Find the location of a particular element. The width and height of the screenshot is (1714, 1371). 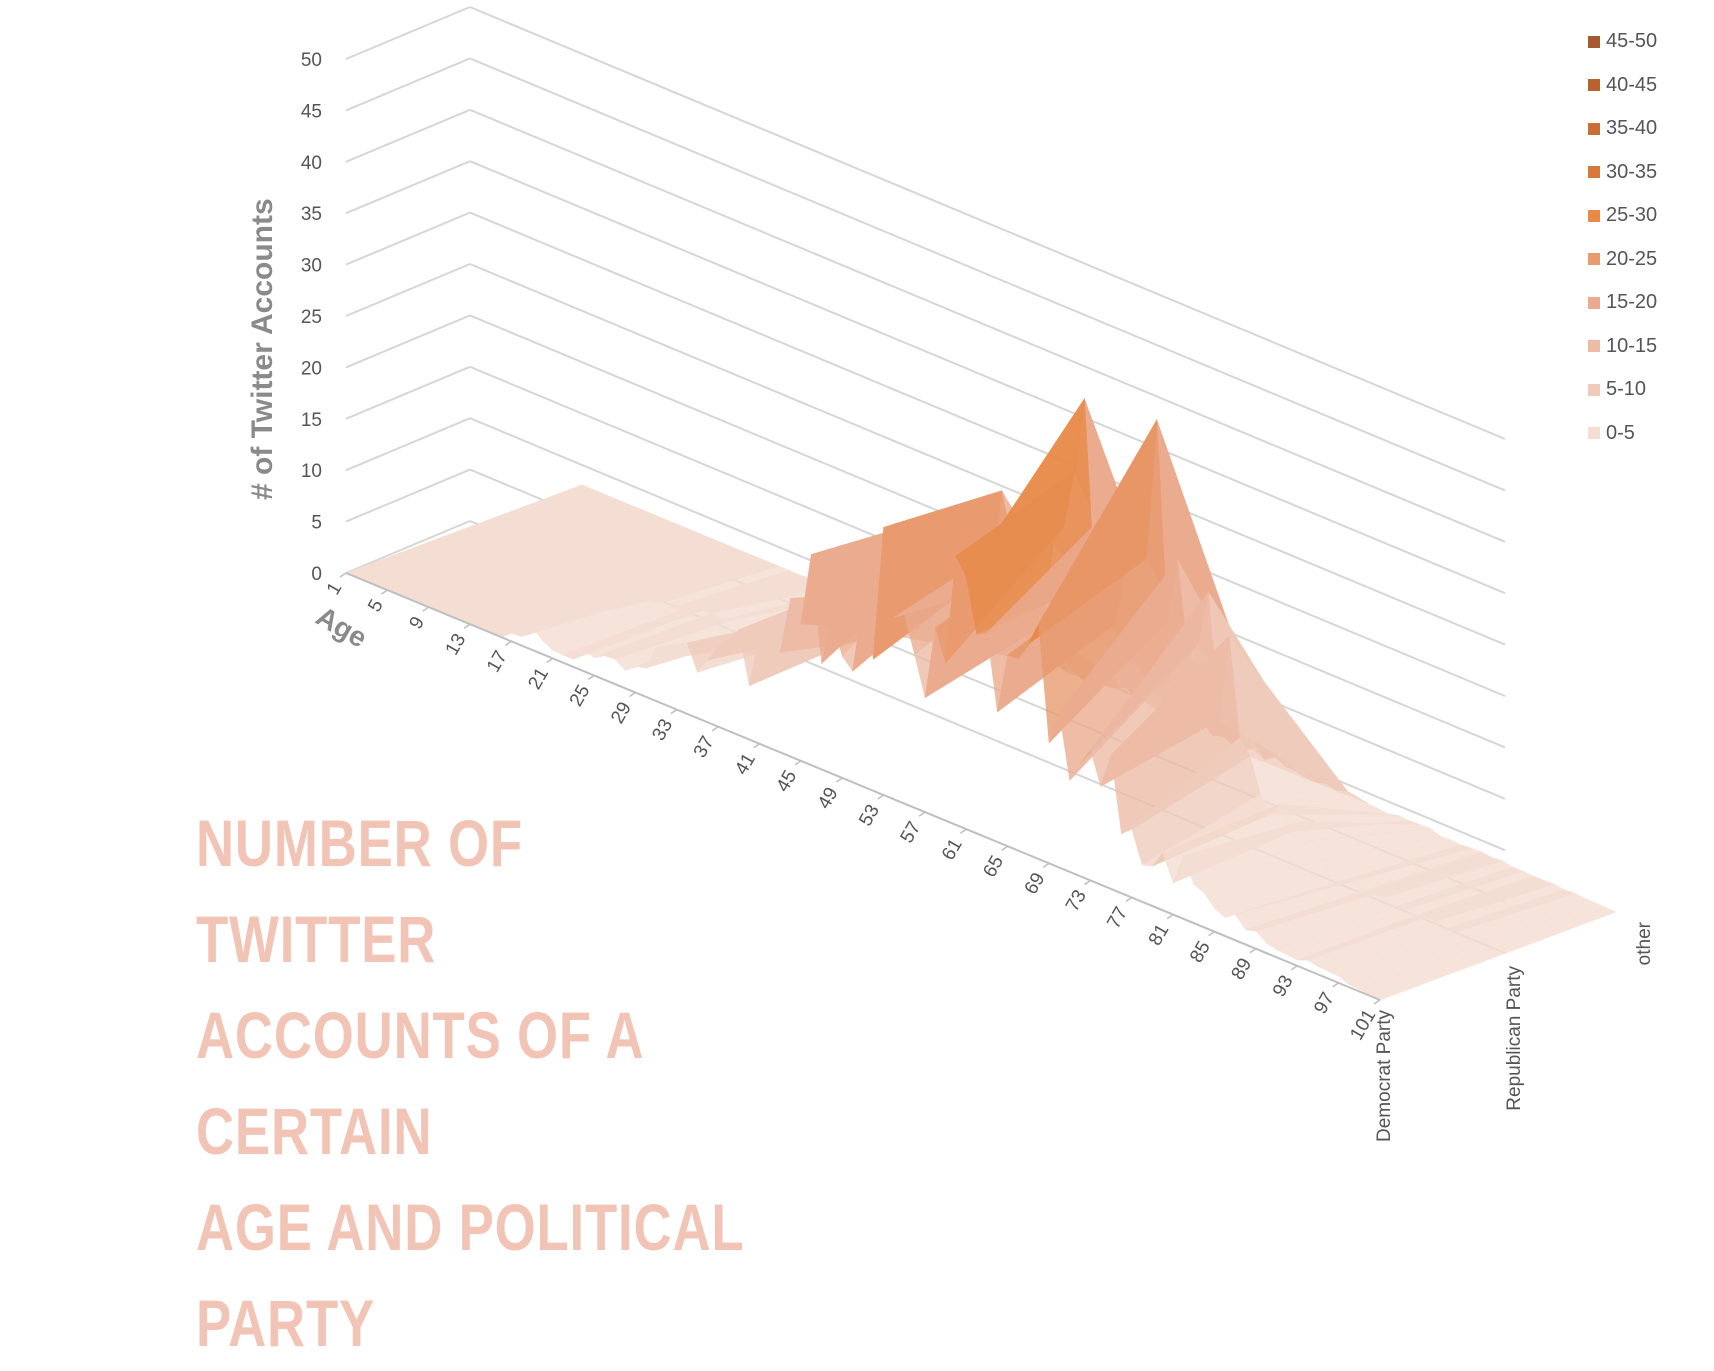

age-tick-label: 33 is located at coordinates (662, 730).